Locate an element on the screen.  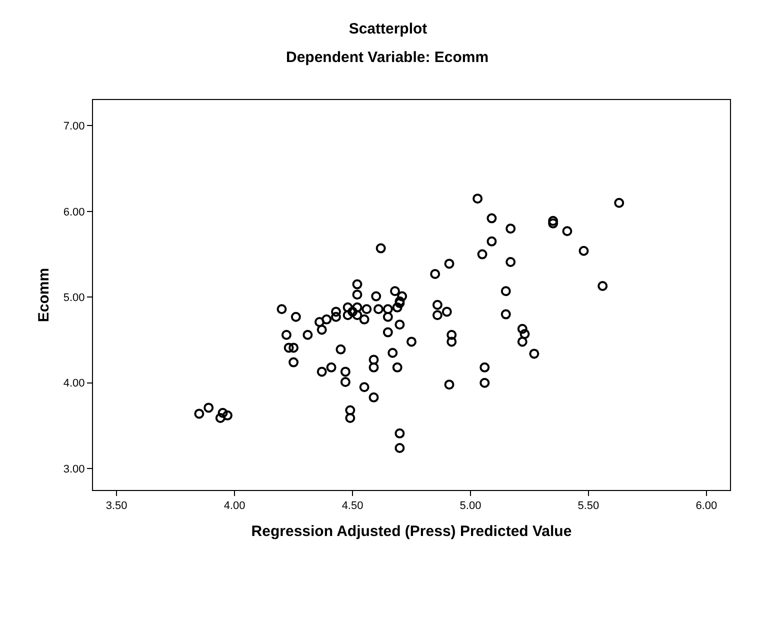
x-tick-label: 3.50 is located at coordinates (117, 506).